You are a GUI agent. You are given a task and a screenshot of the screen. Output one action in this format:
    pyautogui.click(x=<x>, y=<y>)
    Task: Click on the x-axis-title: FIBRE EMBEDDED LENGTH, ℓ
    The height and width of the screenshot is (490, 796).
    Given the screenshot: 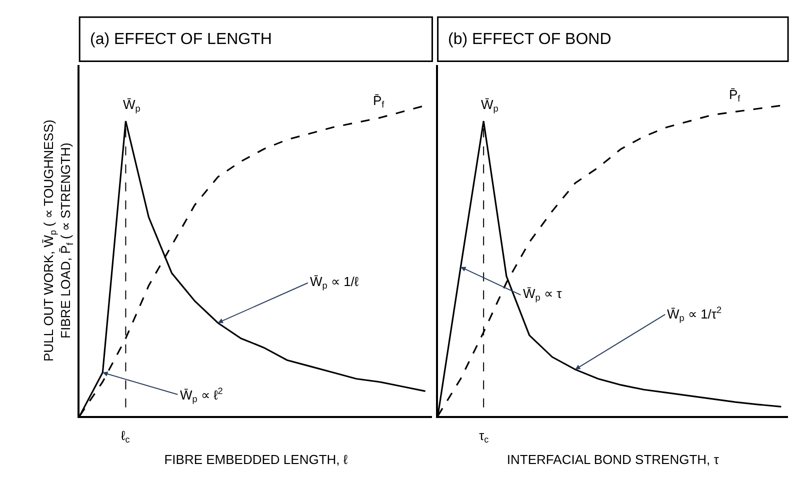 What is the action you would take?
    pyautogui.click(x=256, y=460)
    